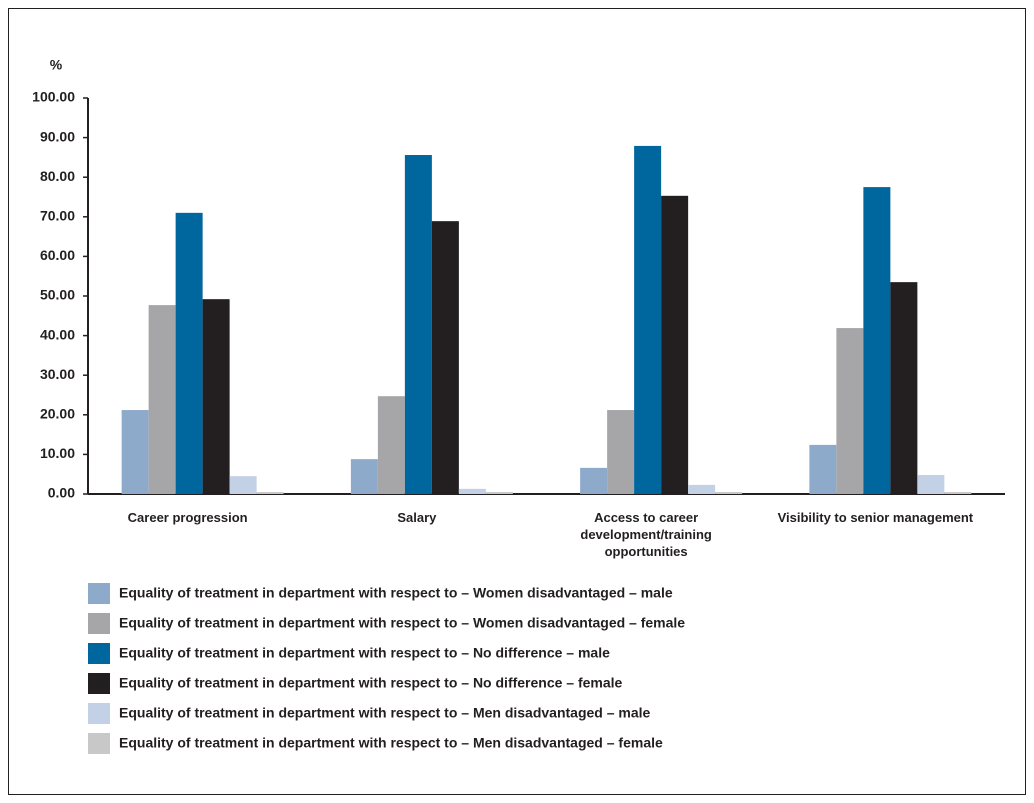 The width and height of the screenshot is (1034, 803). Describe the element at coordinates (417, 517) in the screenshot. I see `x-tick-label: Salary` at that location.